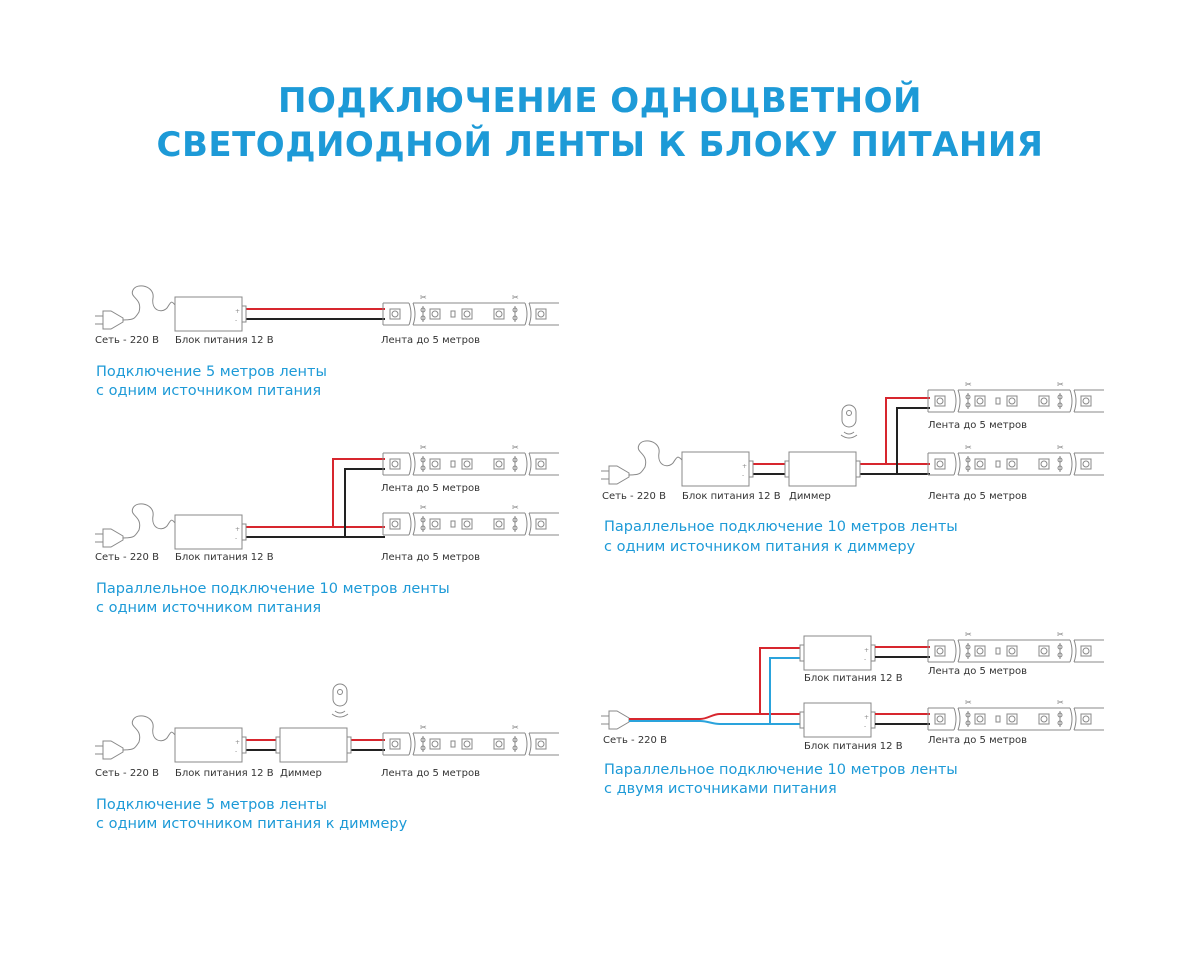 This screenshot has height=960, width=1200. Describe the element at coordinates (853, 678) in the screenshot. I see `psu-label: Блок питания 12 В` at that location.